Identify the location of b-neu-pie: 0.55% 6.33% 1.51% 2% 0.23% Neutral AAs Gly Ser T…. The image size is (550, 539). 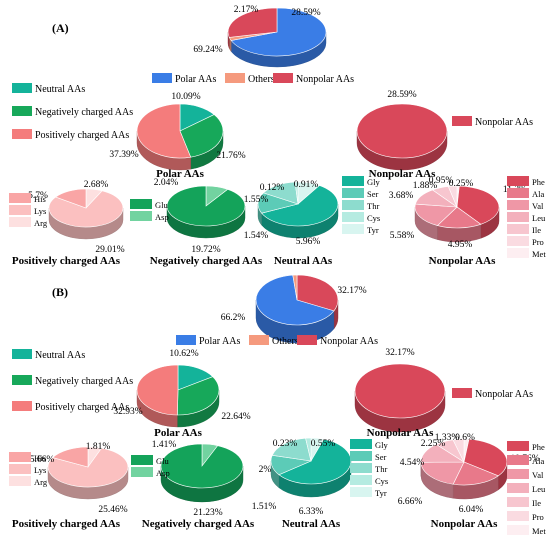
(320, 483).